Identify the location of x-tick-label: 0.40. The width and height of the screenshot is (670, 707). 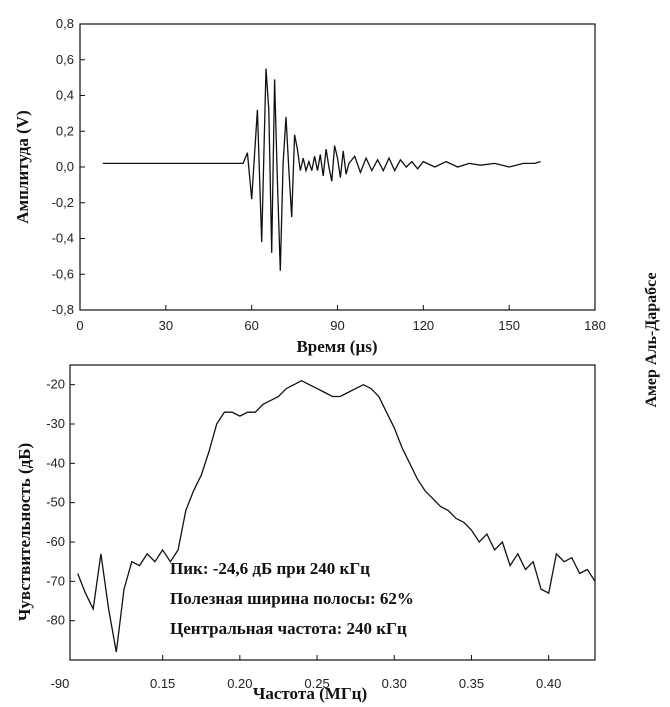
(548, 683).